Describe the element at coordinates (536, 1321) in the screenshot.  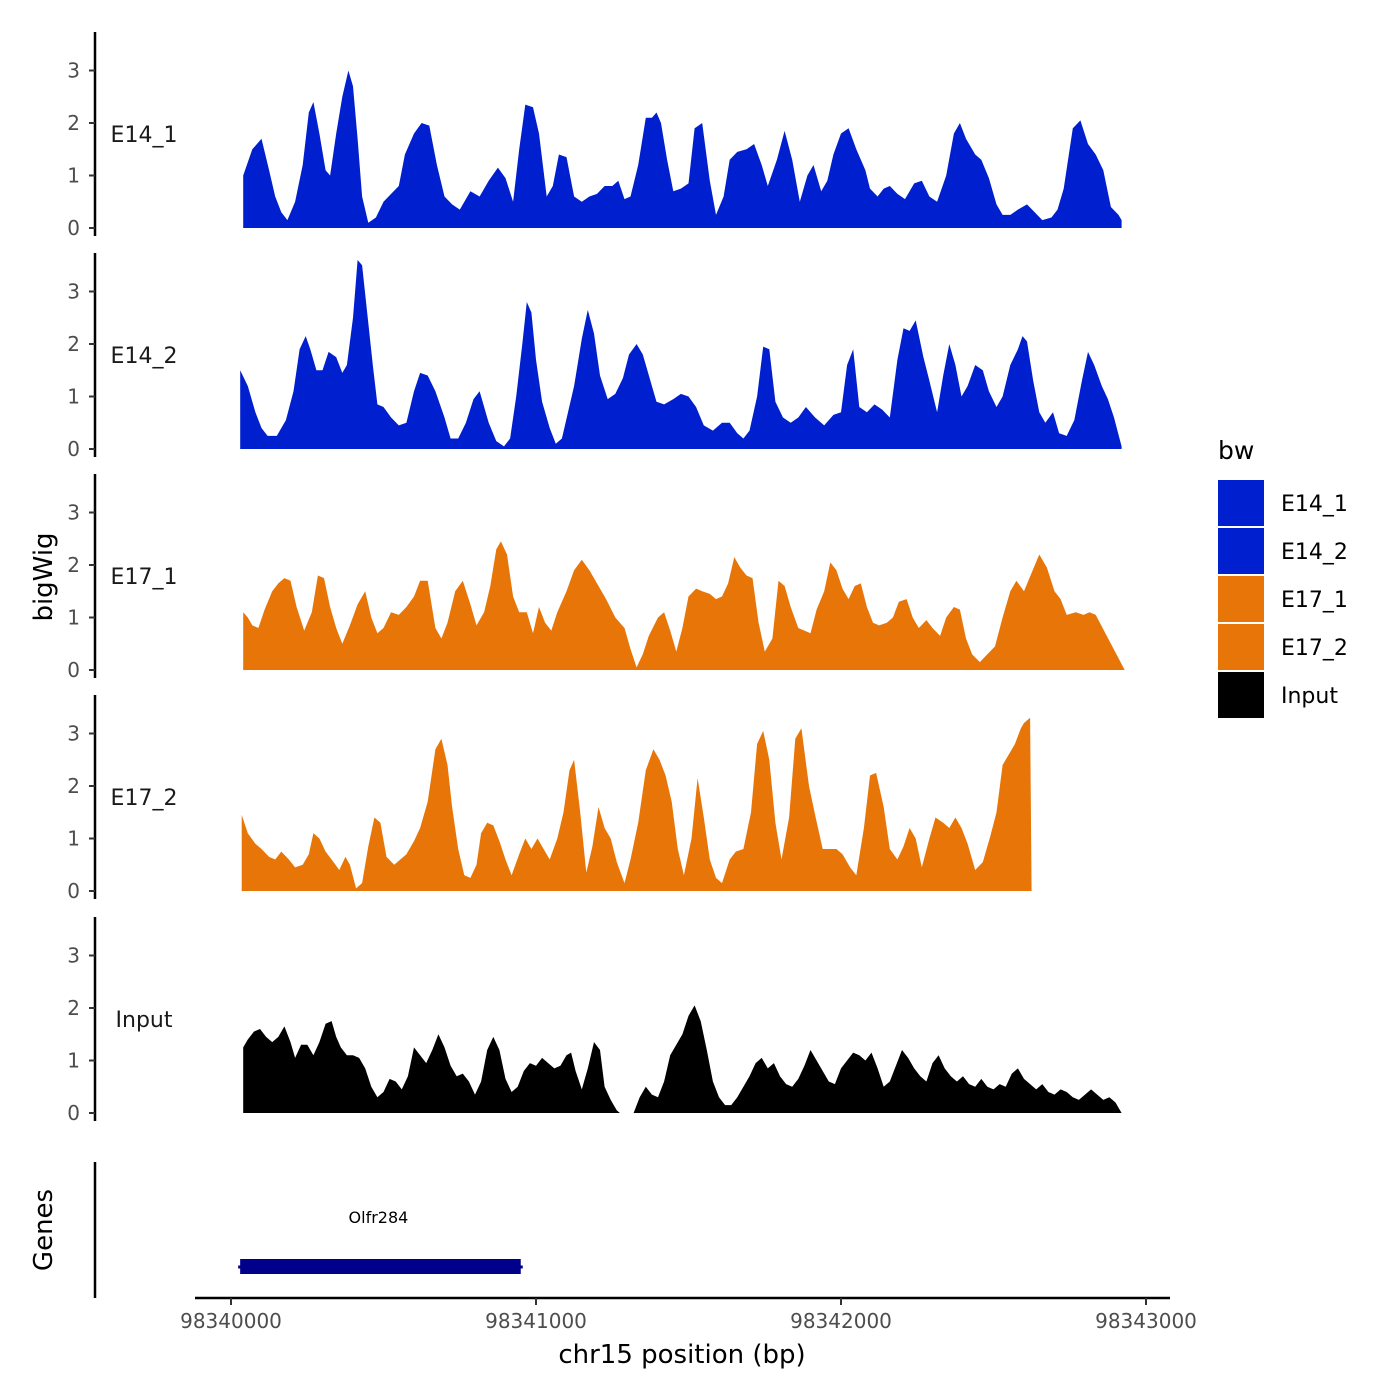
I see `x-tick-label: 98341000` at that location.